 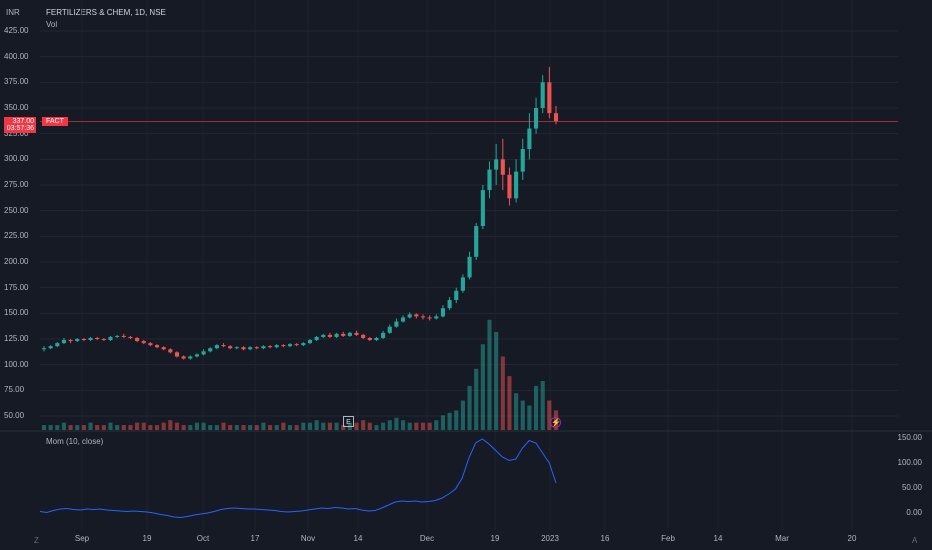 I want to click on zoom-icon: Z, so click(x=36, y=540).